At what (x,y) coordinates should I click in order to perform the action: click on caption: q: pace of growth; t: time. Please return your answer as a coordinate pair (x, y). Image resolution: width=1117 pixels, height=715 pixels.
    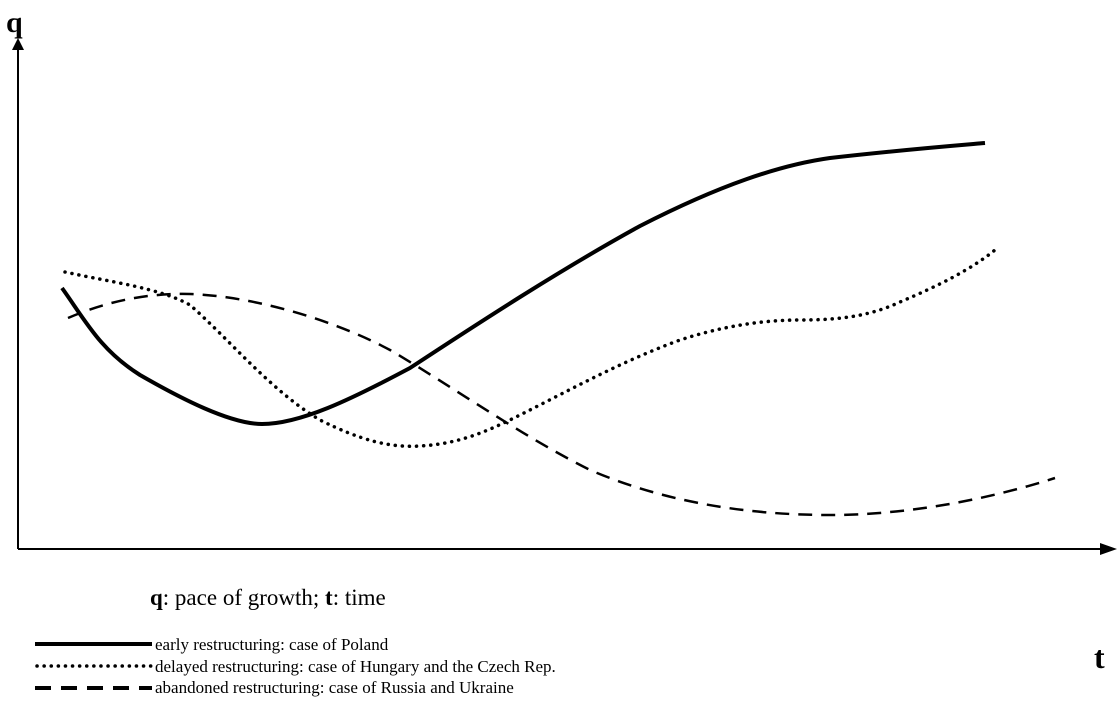
    Looking at the image, I should click on (268, 597).